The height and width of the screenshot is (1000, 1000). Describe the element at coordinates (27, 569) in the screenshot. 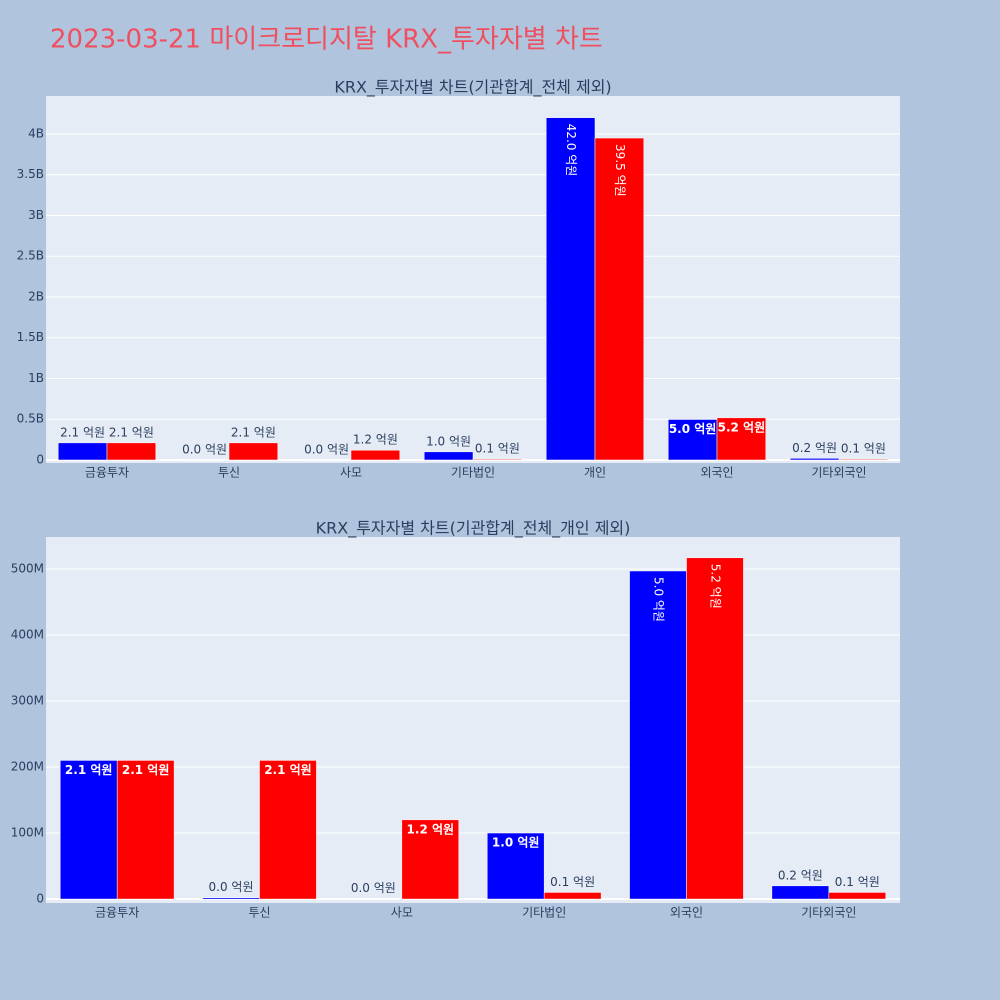

I see `y-tick-label: 500M` at that location.